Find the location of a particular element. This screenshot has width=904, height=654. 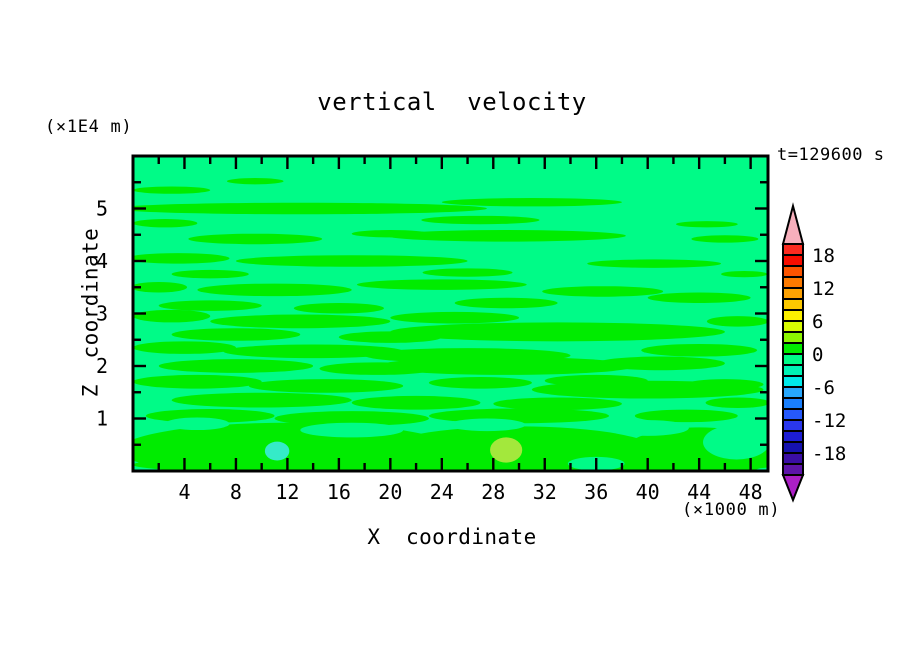

colorbar-tick-label: 0 is located at coordinates (817, 355).